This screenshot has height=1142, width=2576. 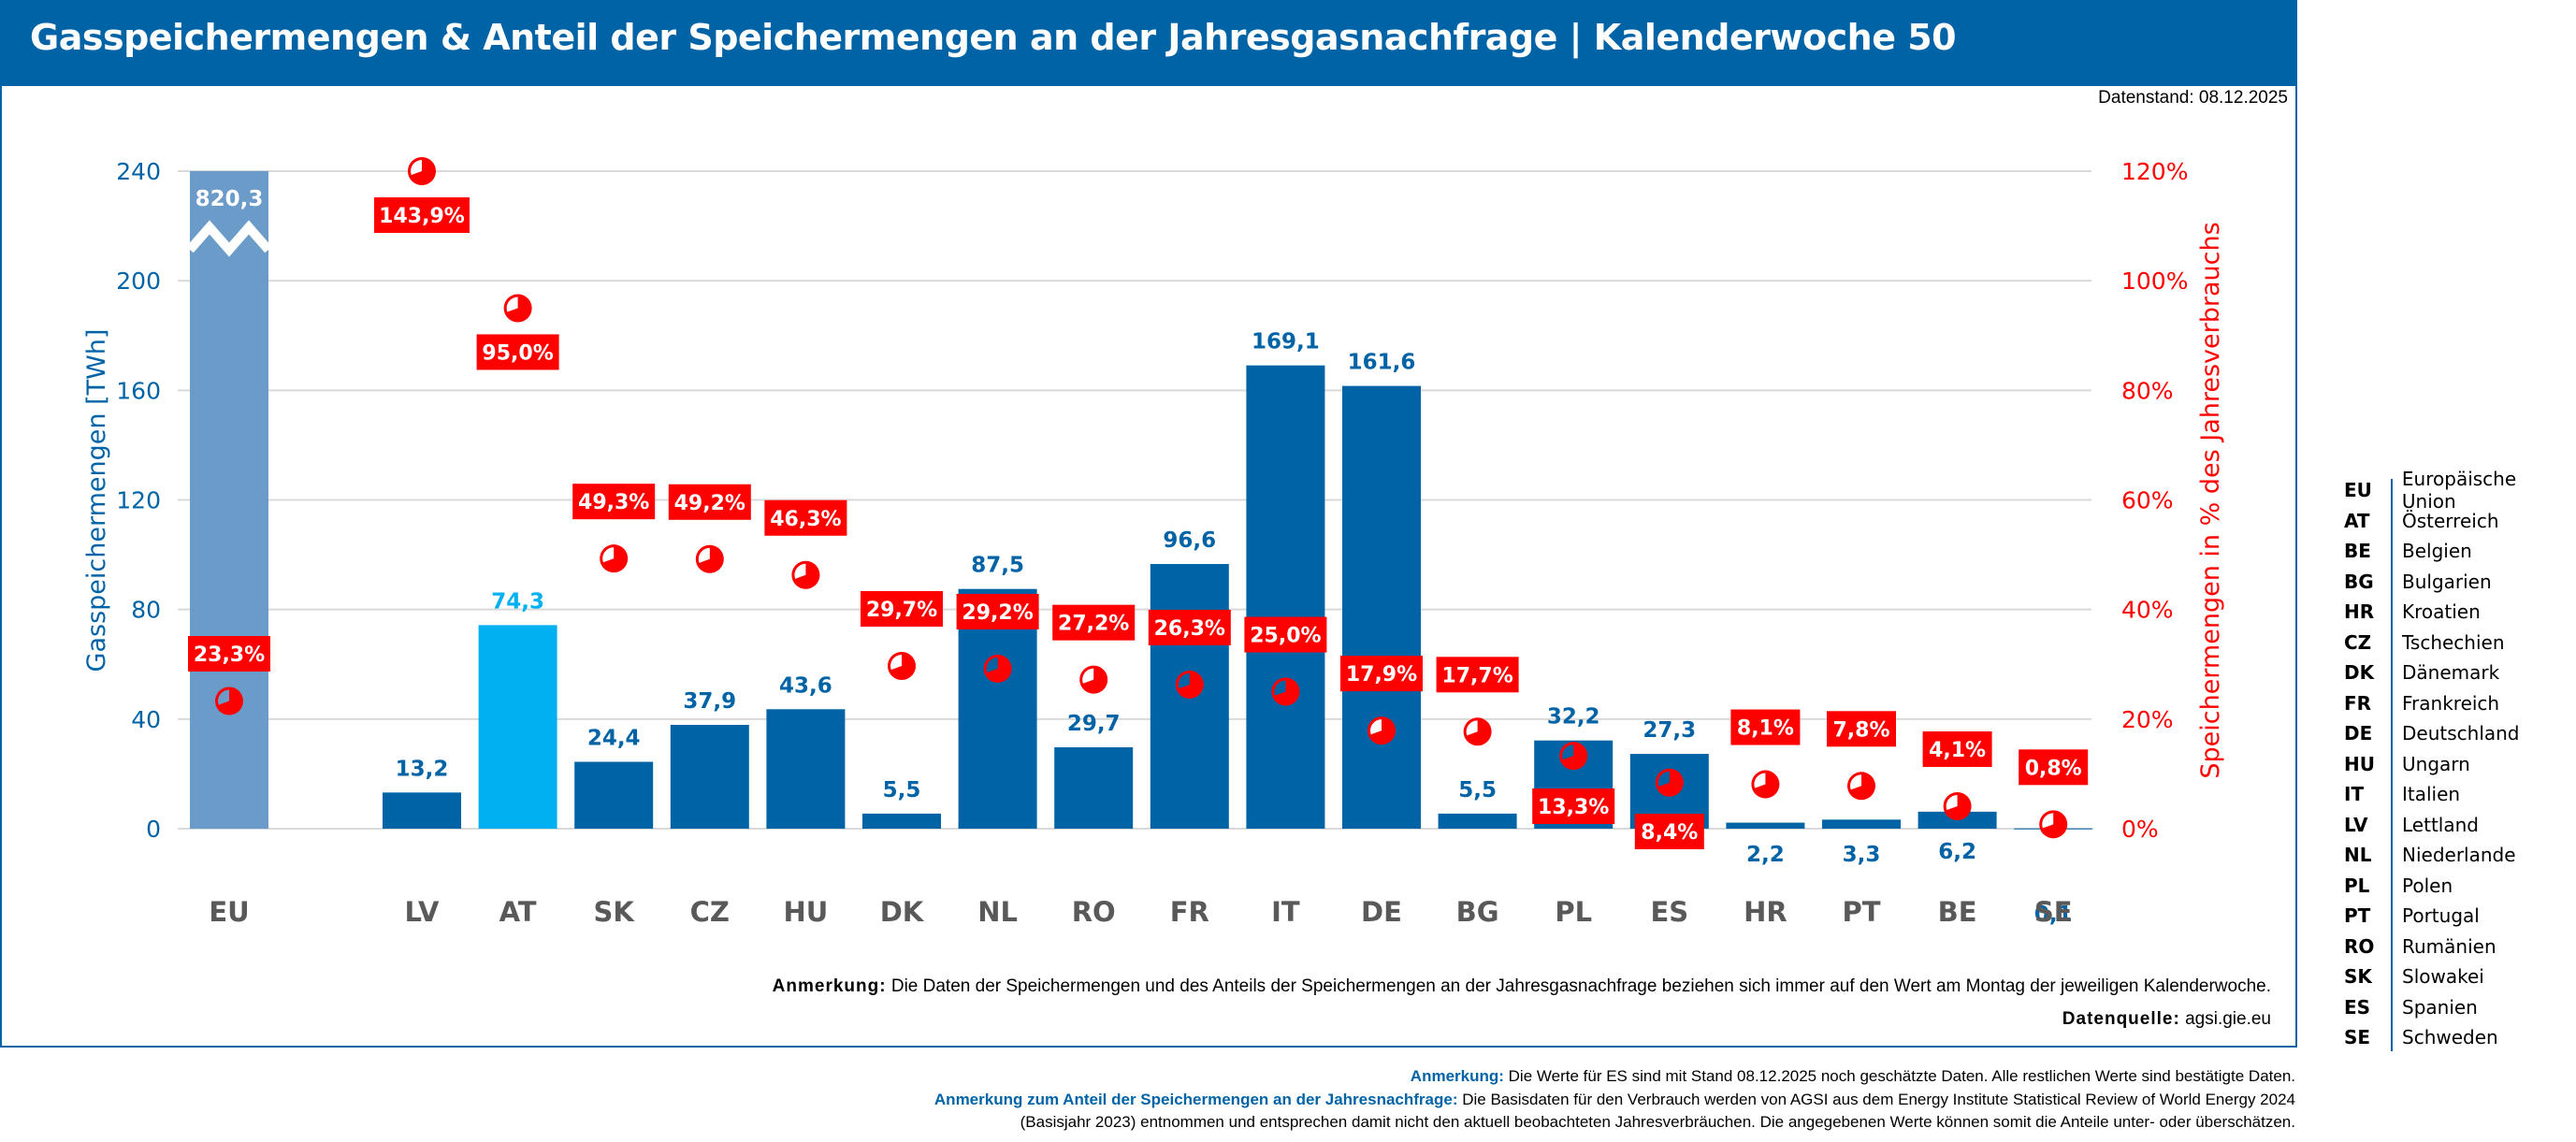 What do you see at coordinates (2140, 829) in the screenshot?
I see `y-right-tick-label: 0%` at bounding box center [2140, 829].